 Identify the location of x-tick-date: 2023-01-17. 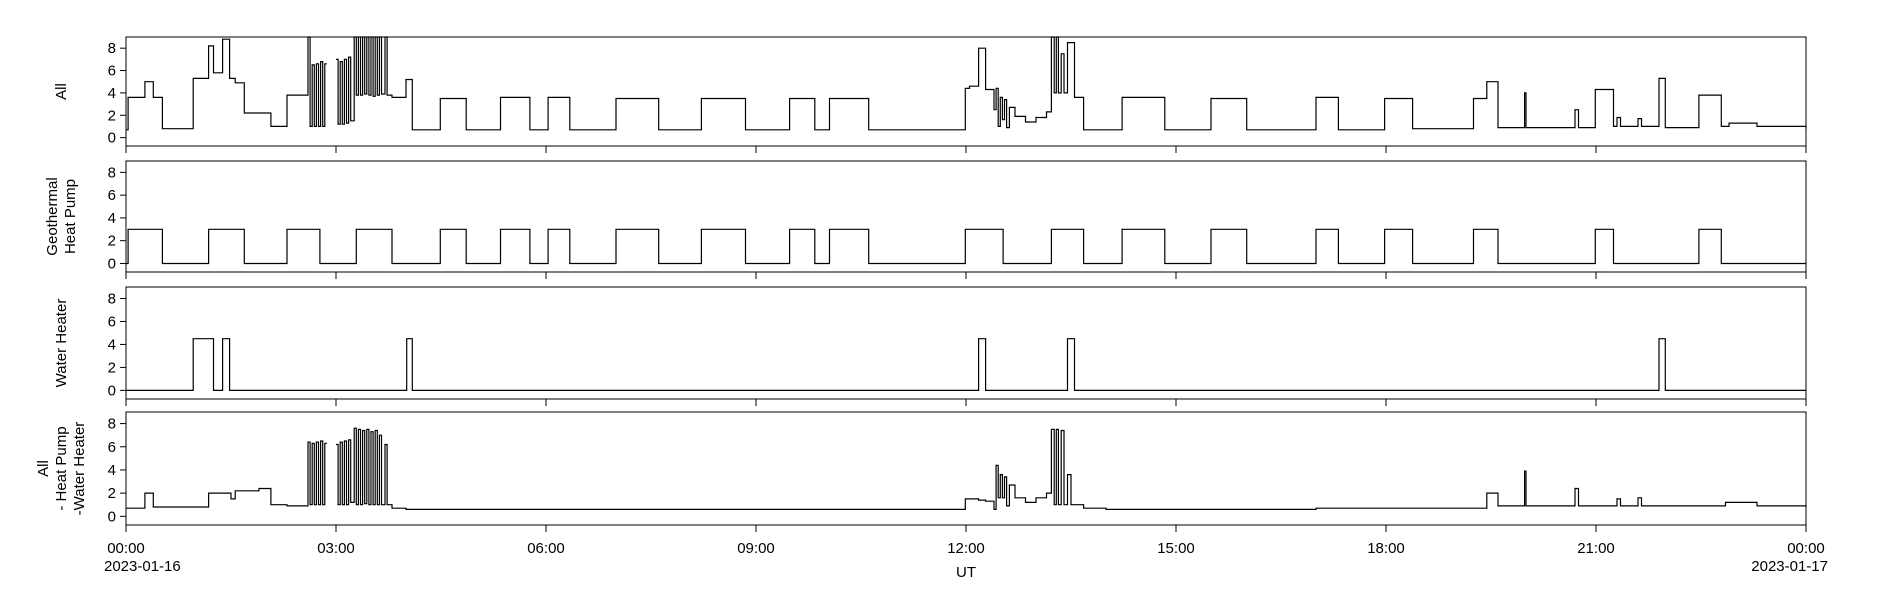
(1789, 566).